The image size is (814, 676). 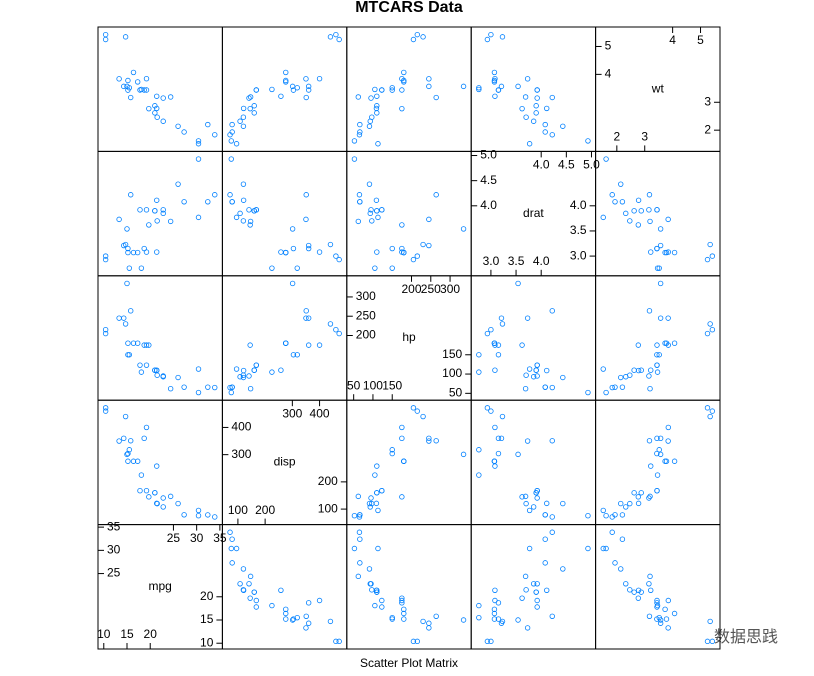 I want to click on tick-label: 150, so click(x=452, y=354).